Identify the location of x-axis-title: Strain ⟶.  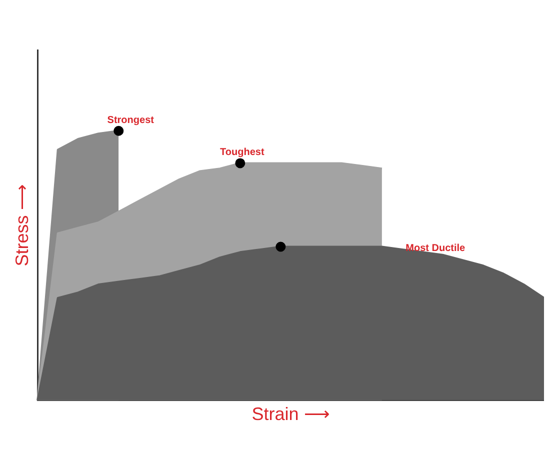
(291, 414).